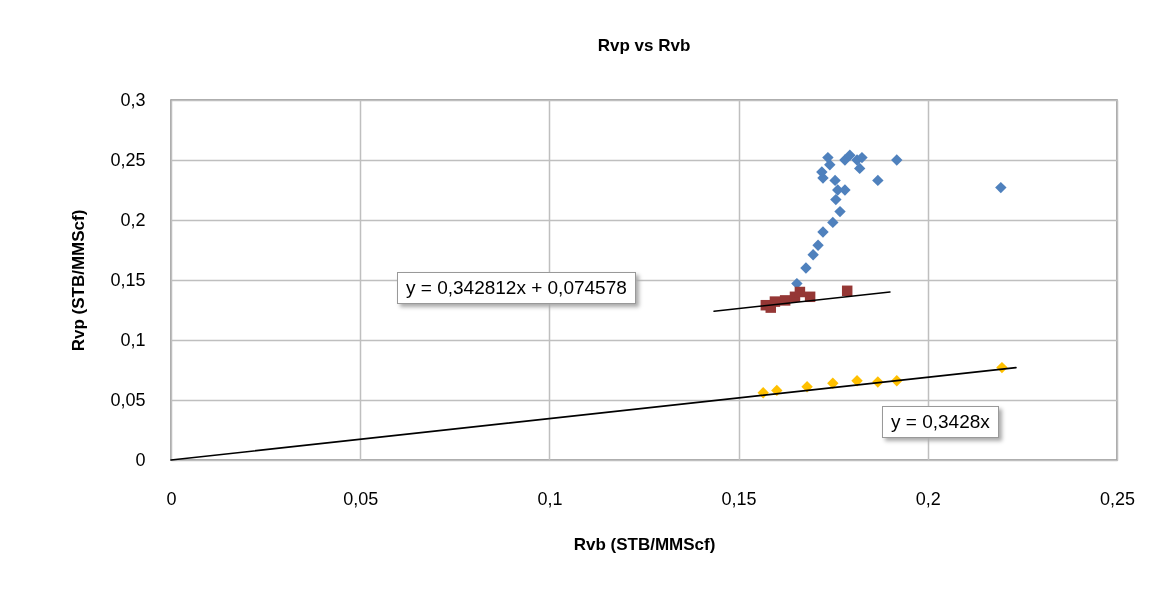  I want to click on x-tick-label: 0,2, so click(928, 498).